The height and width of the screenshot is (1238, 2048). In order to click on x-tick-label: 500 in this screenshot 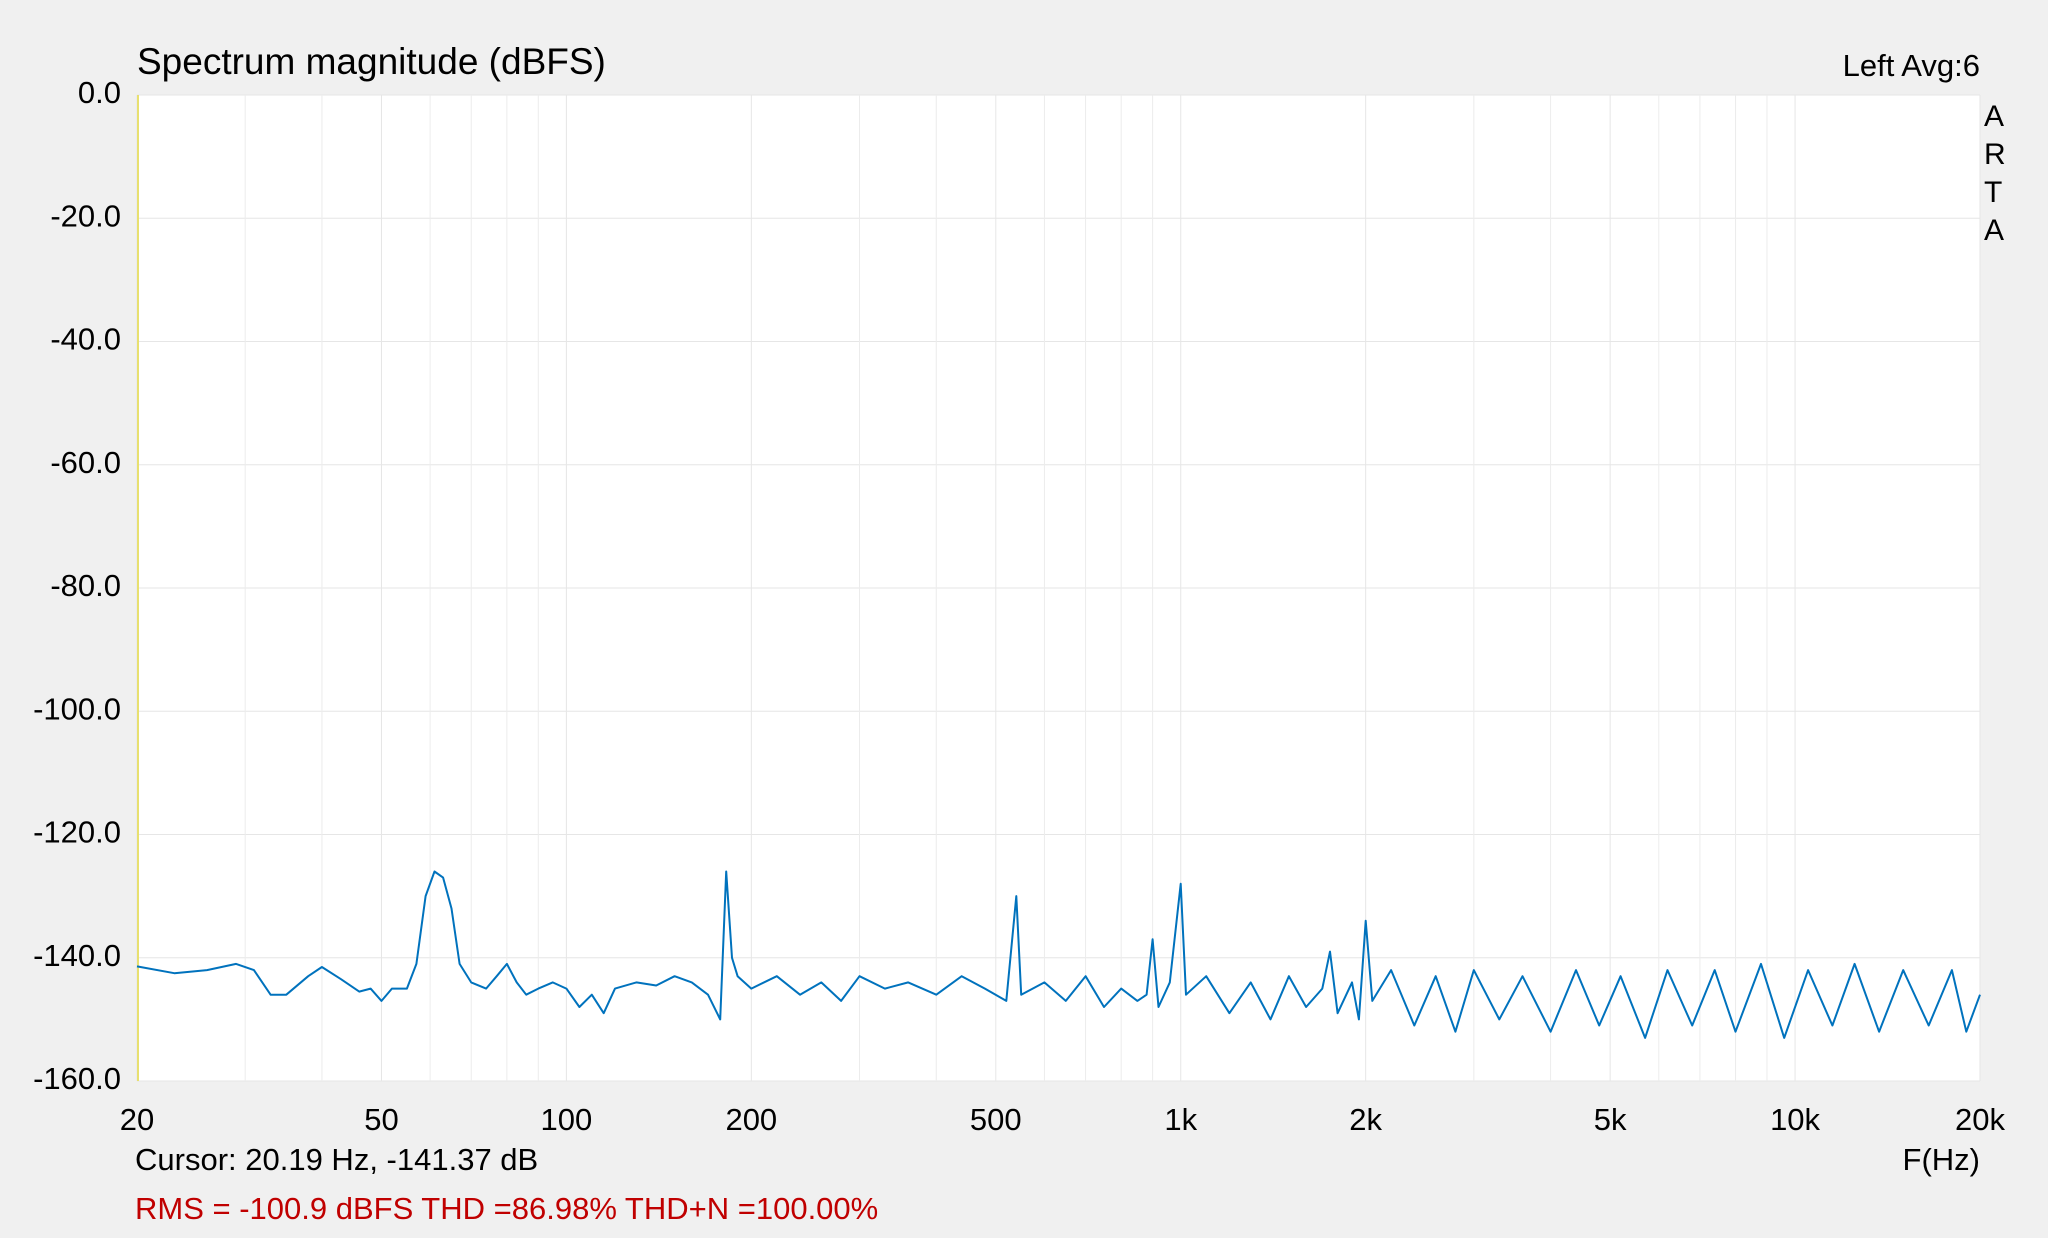, I will do `click(996, 1119)`.